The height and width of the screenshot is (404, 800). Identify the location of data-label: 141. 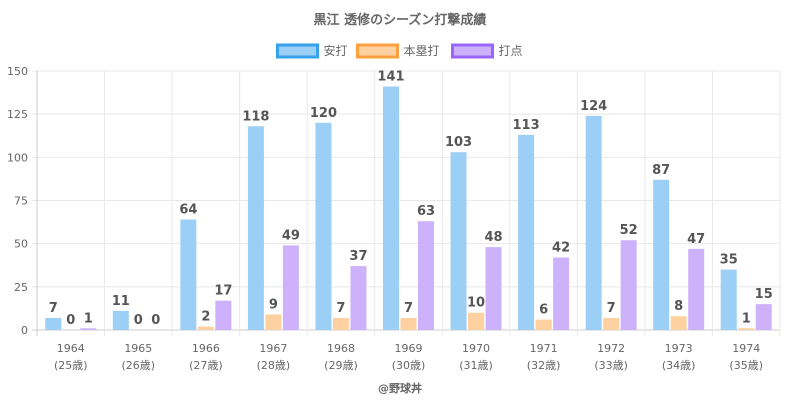
(390, 77).